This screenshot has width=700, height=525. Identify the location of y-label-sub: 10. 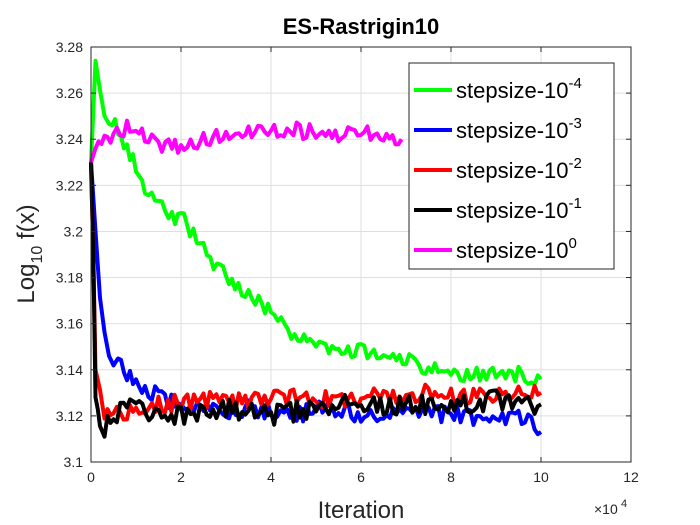
(37, 255).